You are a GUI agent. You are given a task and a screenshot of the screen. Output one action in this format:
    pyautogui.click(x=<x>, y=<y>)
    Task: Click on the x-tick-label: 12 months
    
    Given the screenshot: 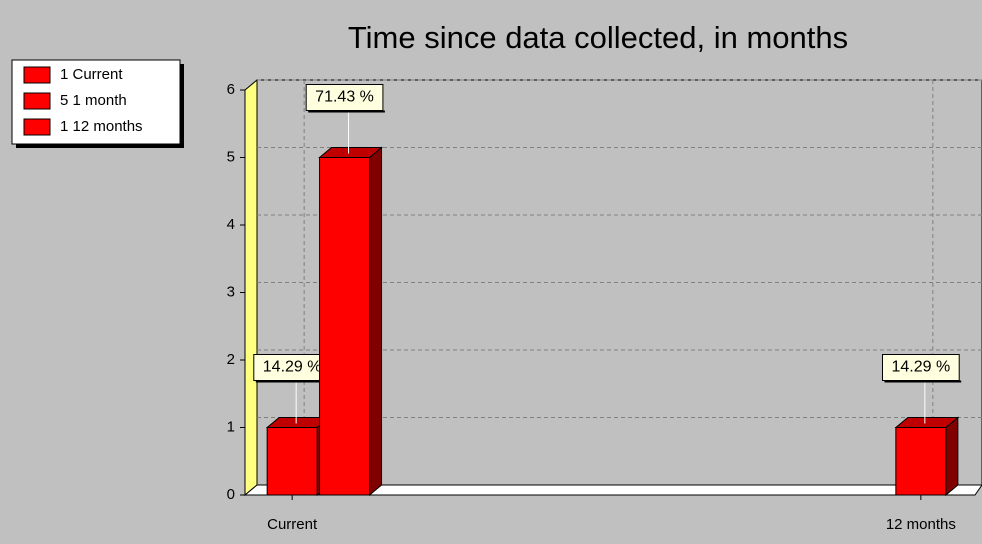 What is the action you would take?
    pyautogui.click(x=921, y=524)
    